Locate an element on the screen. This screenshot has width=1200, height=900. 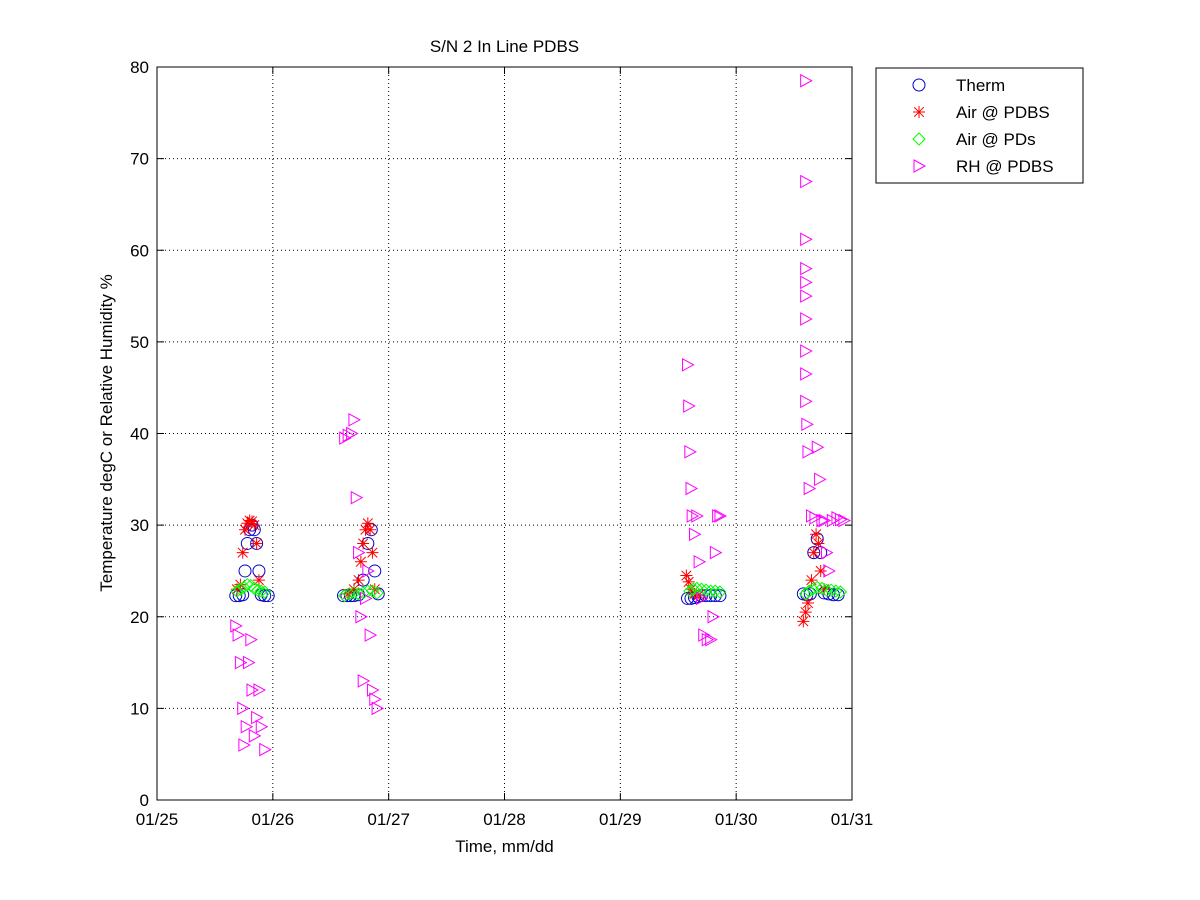
legend-box is located at coordinates (979, 125).